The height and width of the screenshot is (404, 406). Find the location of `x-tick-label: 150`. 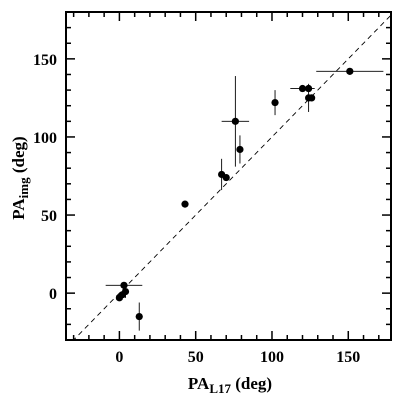

x-tick-label: 150 is located at coordinates (348, 357).